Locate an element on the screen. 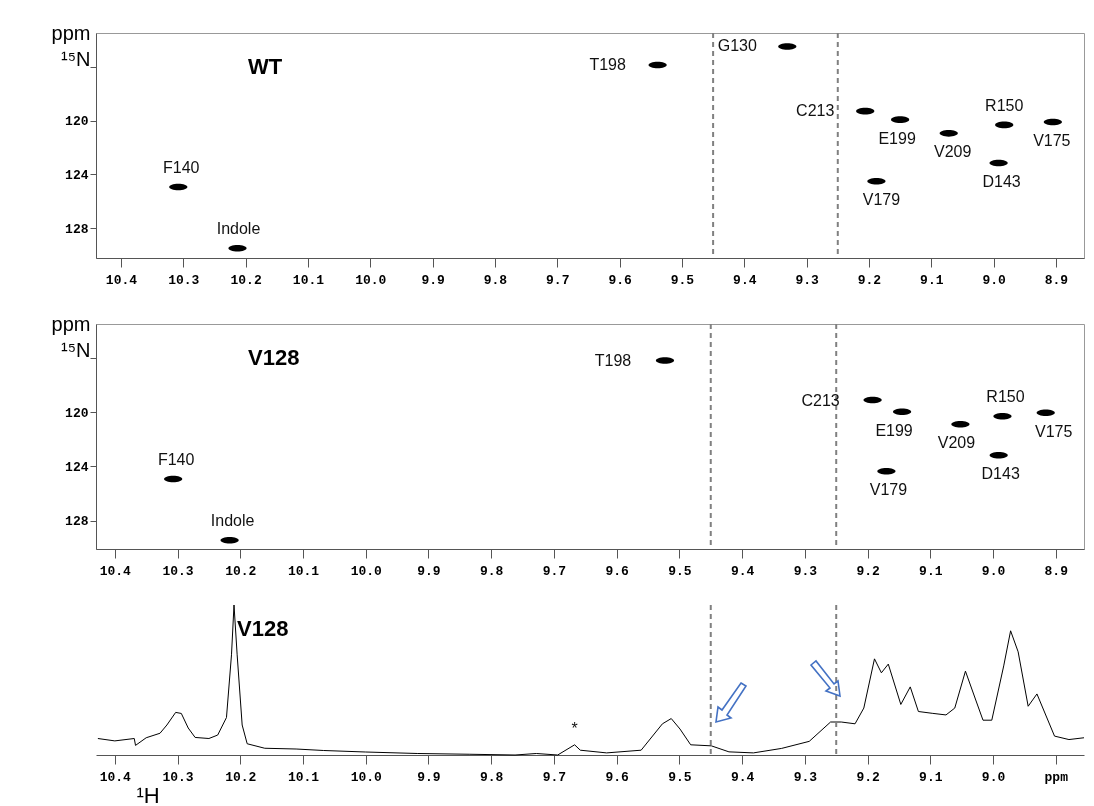 The height and width of the screenshot is (806, 1094). x-axis-title: ¹H is located at coordinates (148, 794).